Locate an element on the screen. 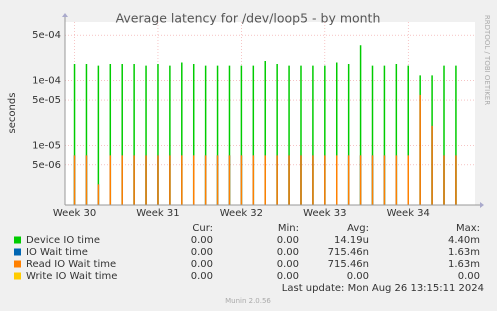  side-text: RRDTOOL / TOBI OETIKER is located at coordinates (487, 60).